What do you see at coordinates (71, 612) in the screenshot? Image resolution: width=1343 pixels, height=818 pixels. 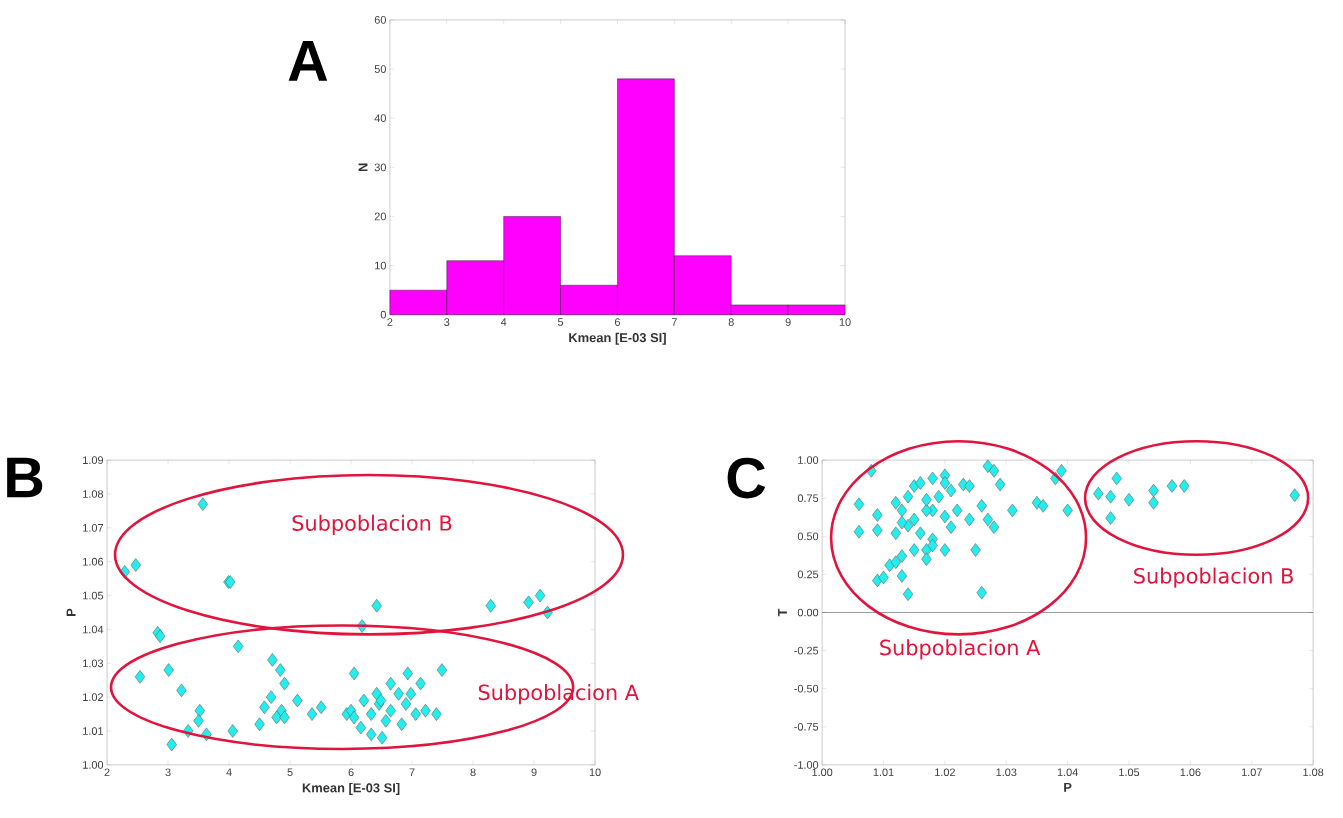 I see `y-axis-title: P` at bounding box center [71, 612].